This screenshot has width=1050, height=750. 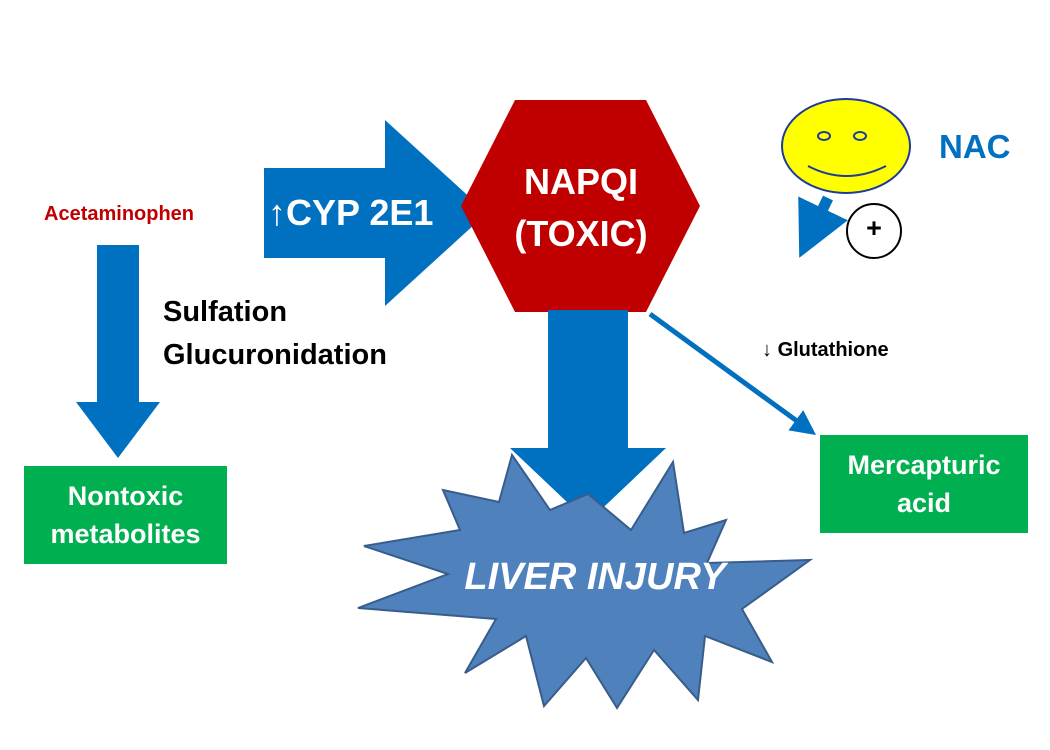 What do you see at coordinates (767, 350) in the screenshot?
I see `down-arrow-icon: ↓` at bounding box center [767, 350].